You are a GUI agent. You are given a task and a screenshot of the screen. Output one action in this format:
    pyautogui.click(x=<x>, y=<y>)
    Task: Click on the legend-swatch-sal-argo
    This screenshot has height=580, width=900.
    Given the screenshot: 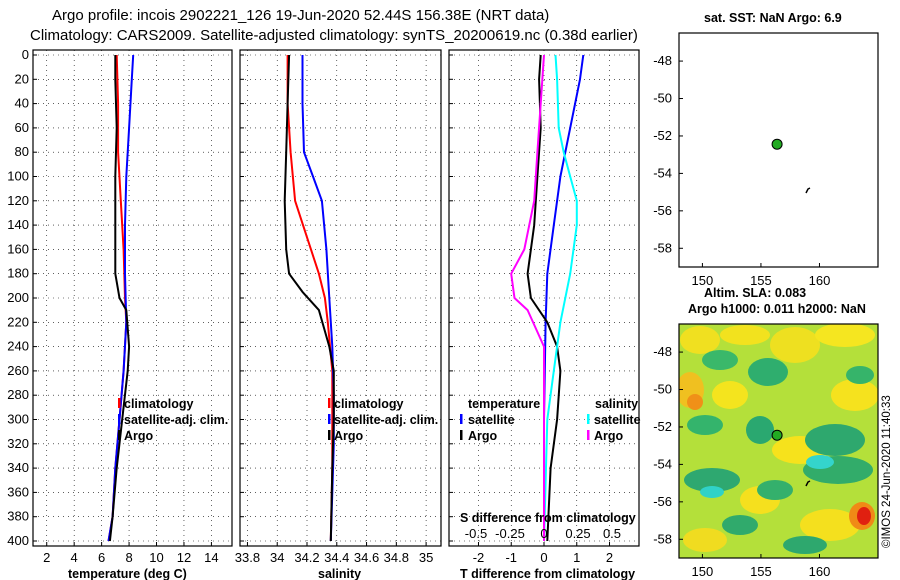 What is the action you would take?
    pyautogui.click(x=588, y=435)
    